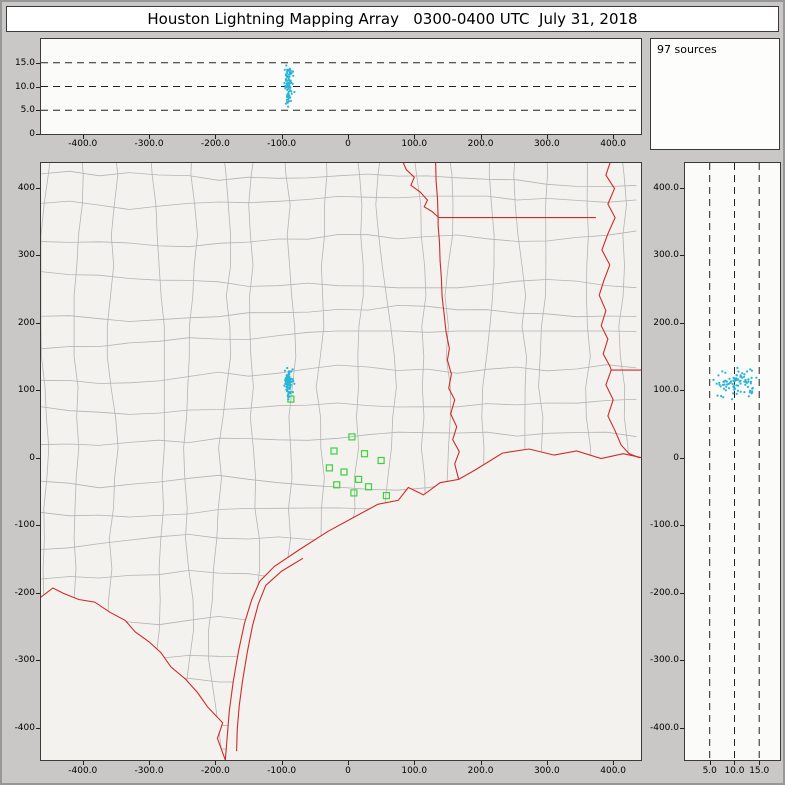 The width and height of the screenshot is (785, 785). What do you see at coordinates (715, 94) in the screenshot?
I see `sources-count-panel: 97 sources` at bounding box center [715, 94].